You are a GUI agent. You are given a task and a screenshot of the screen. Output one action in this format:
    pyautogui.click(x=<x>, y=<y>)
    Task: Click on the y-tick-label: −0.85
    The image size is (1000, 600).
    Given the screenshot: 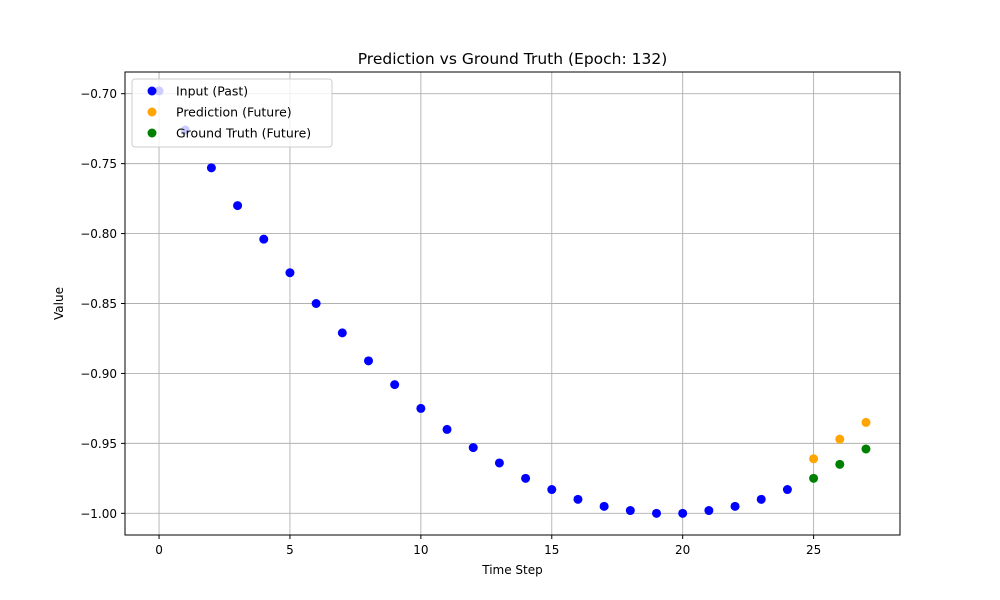 What is the action you would take?
    pyautogui.click(x=98, y=304)
    